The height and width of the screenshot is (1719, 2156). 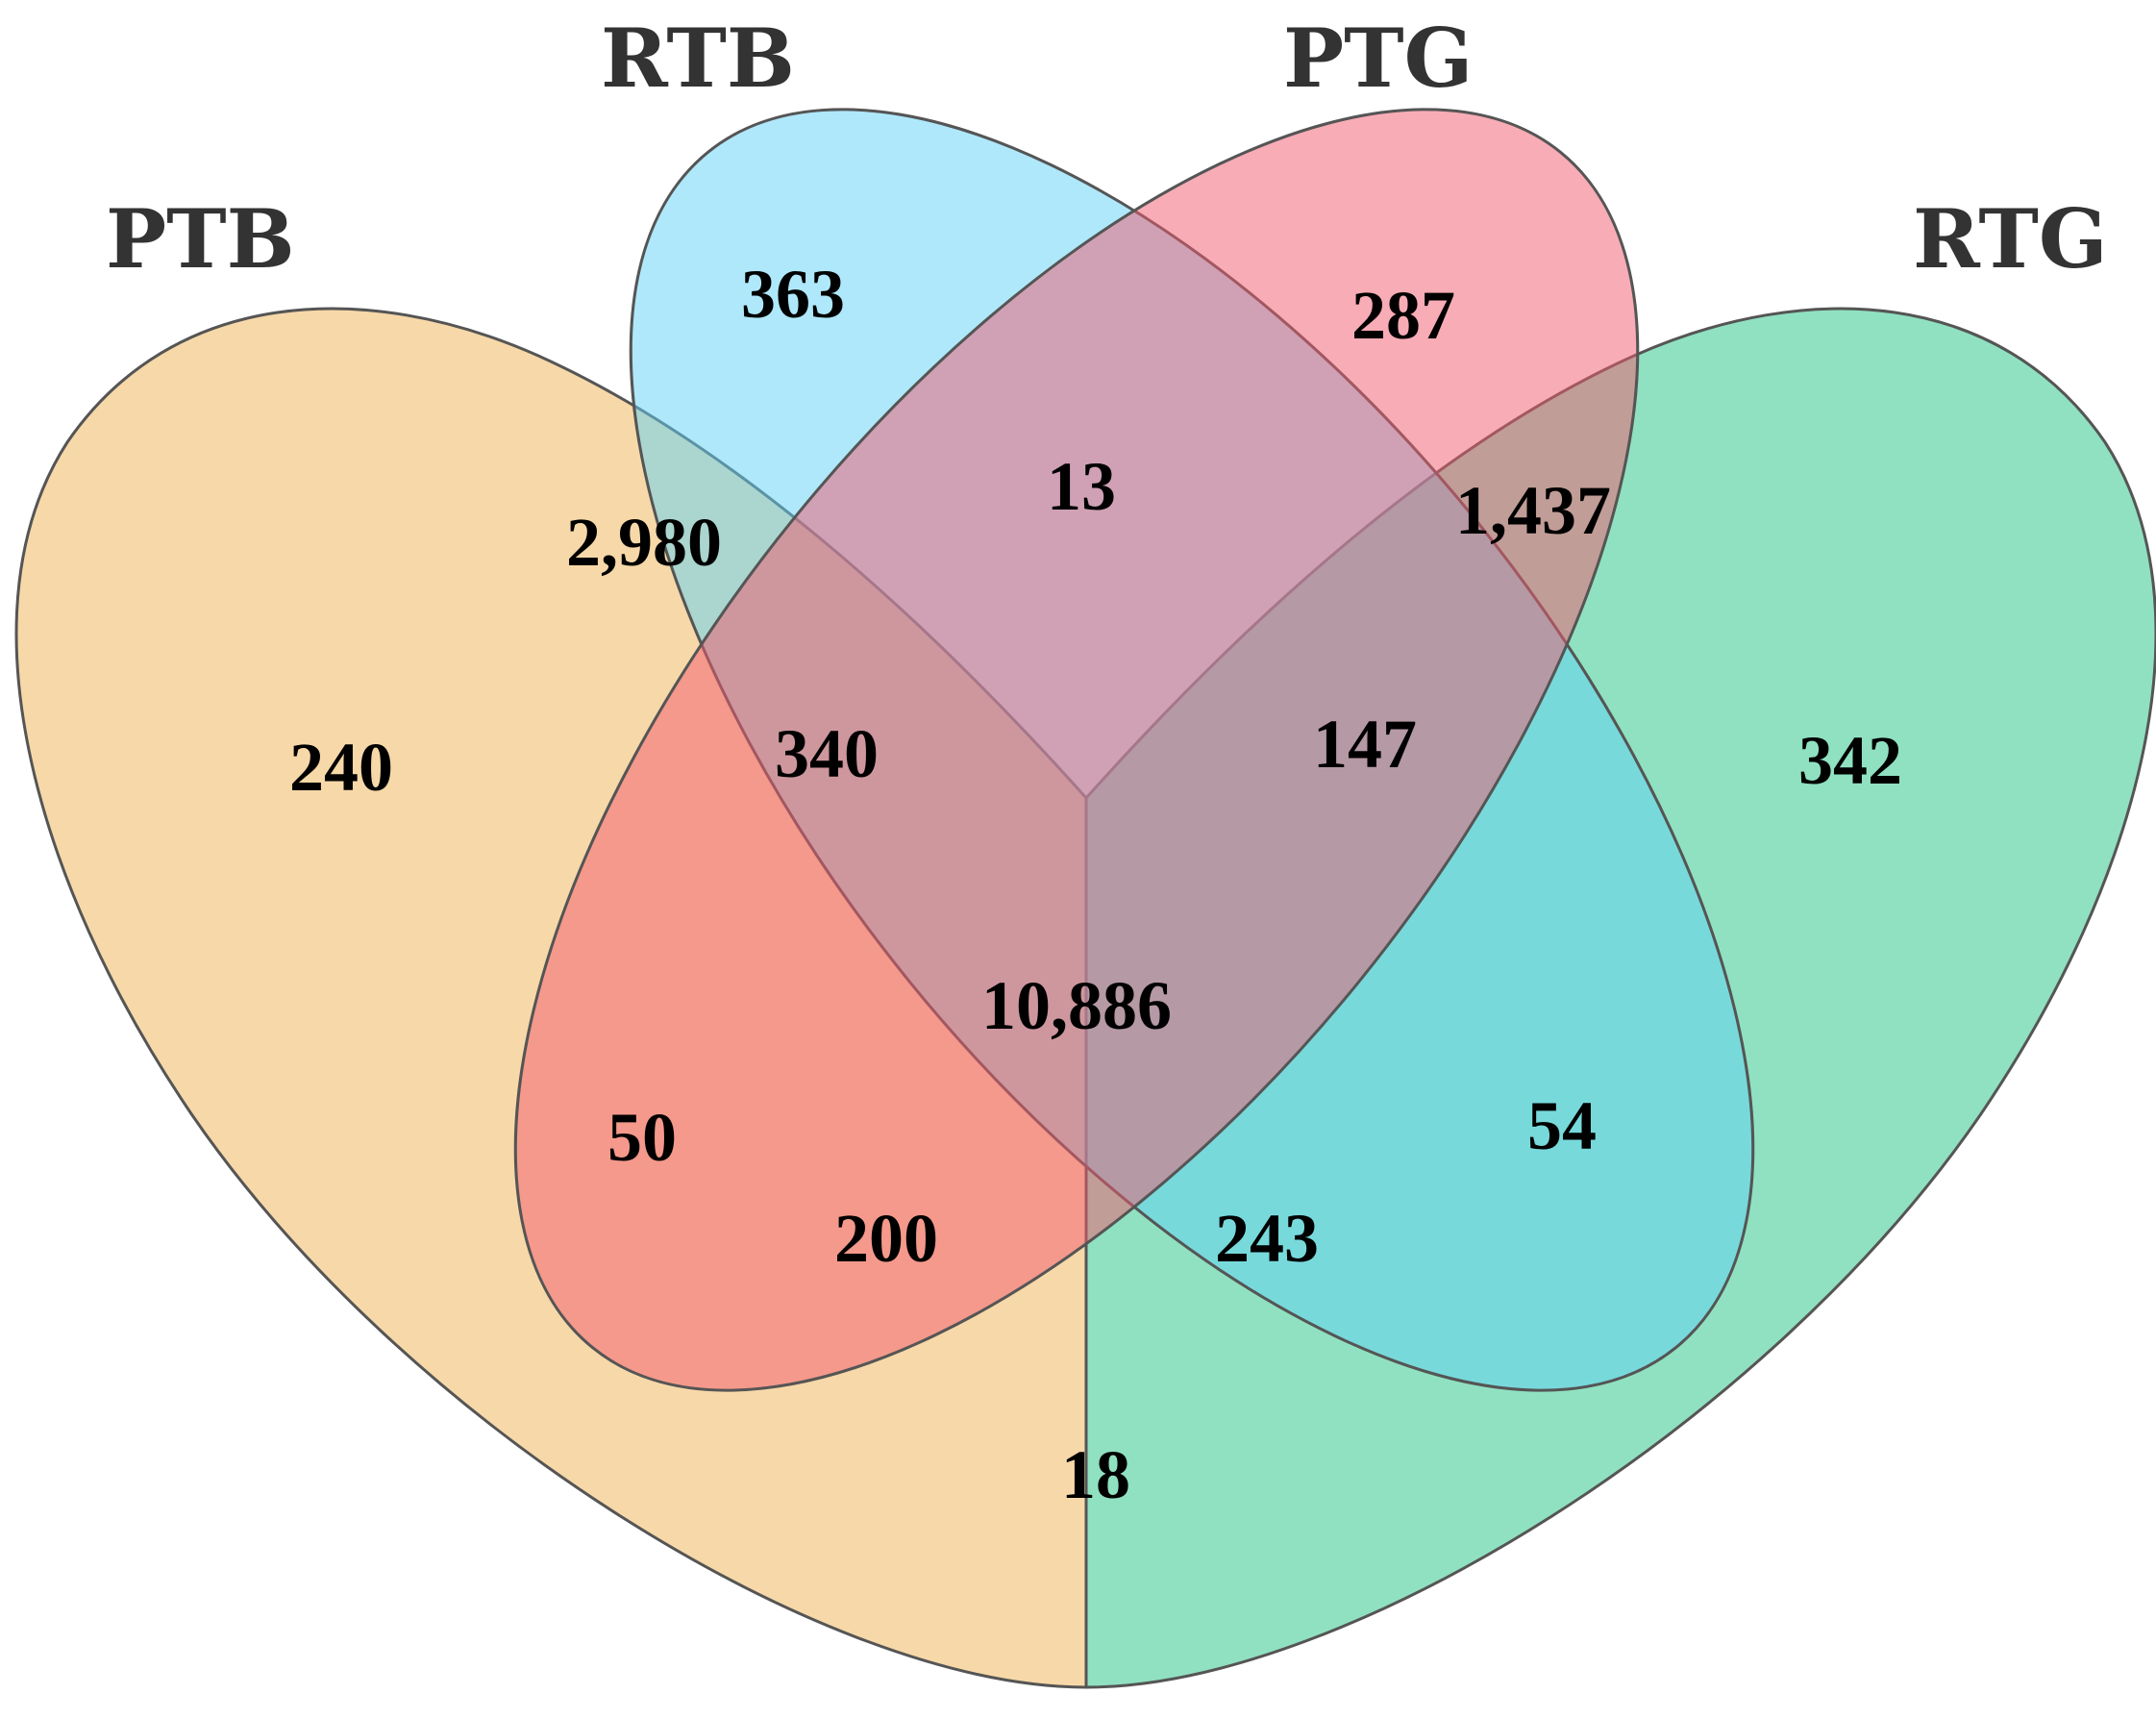 What do you see at coordinates (1267, 1238) in the screenshot?
I see `region-value: 243` at bounding box center [1267, 1238].